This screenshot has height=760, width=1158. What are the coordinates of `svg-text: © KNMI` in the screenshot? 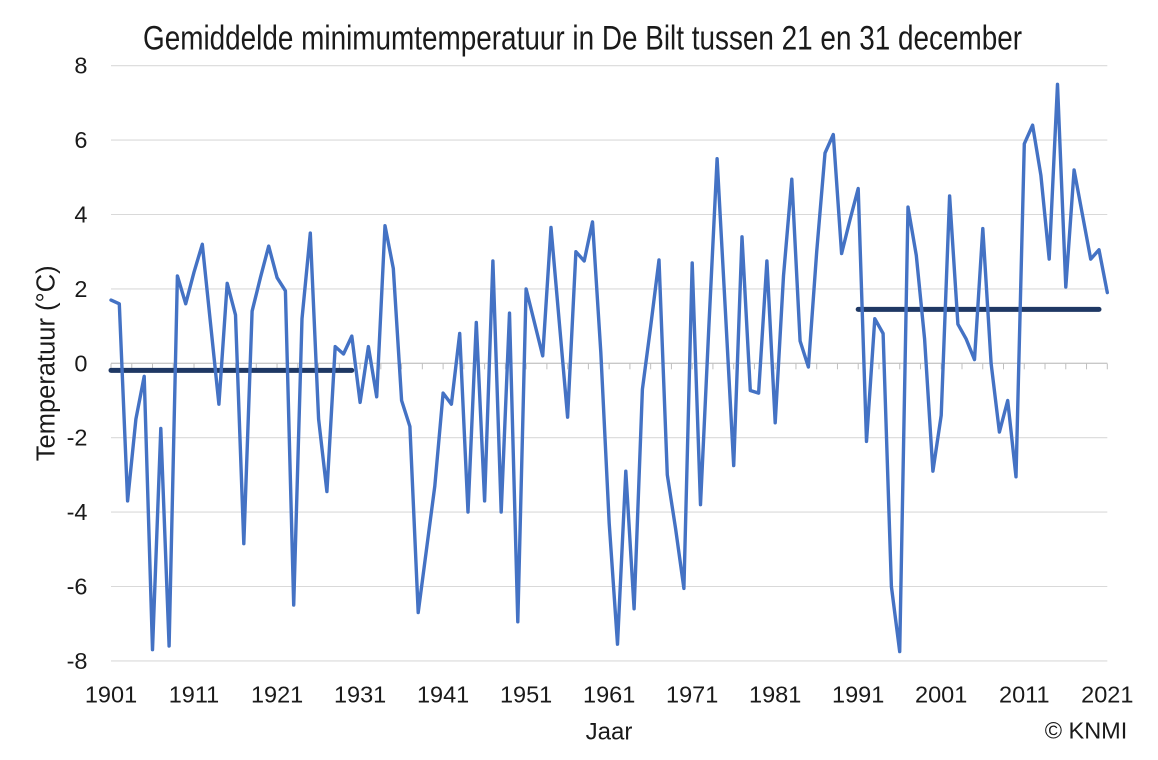 It's located at (1086, 731).